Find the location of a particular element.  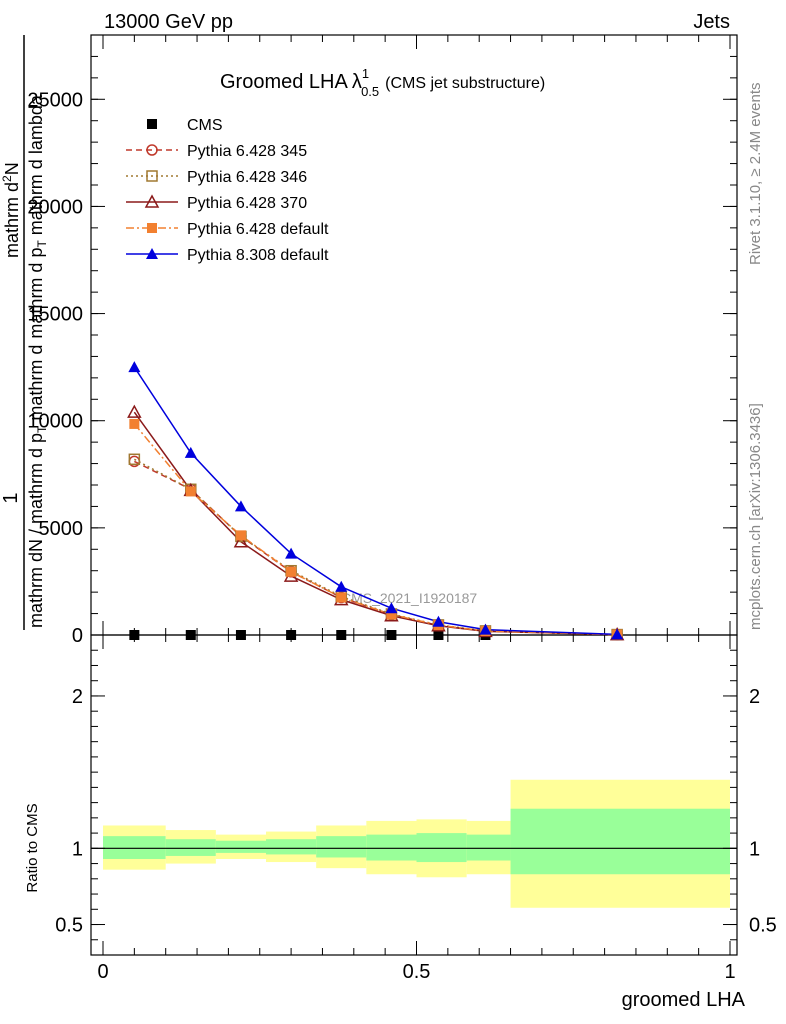

y-tick-label: 25000 is located at coordinates (55, 100).